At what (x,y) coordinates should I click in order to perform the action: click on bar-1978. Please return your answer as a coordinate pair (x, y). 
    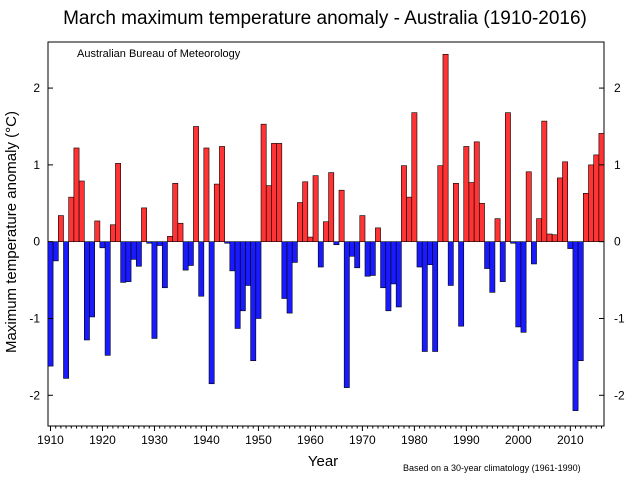
    Looking at the image, I should click on (404, 203).